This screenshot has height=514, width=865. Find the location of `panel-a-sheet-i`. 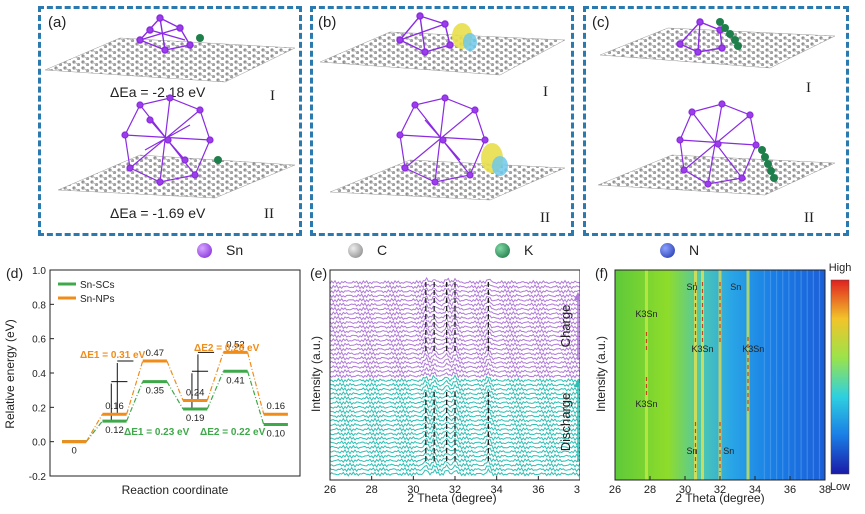

panel-a-sheet-i is located at coordinates (170, 60).